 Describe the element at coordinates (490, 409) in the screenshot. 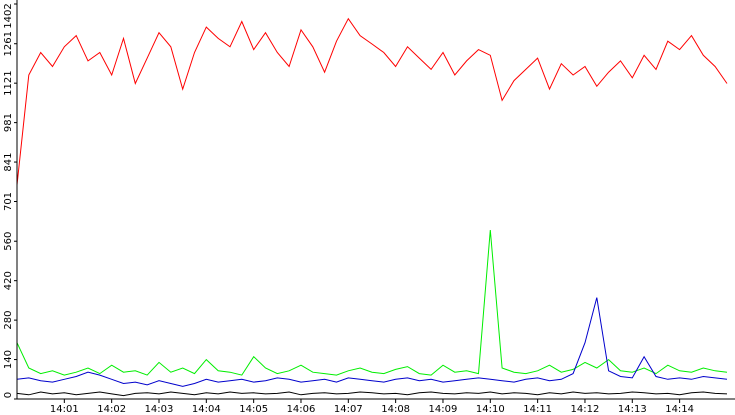

I see `x-tick-label: 14:10` at that location.